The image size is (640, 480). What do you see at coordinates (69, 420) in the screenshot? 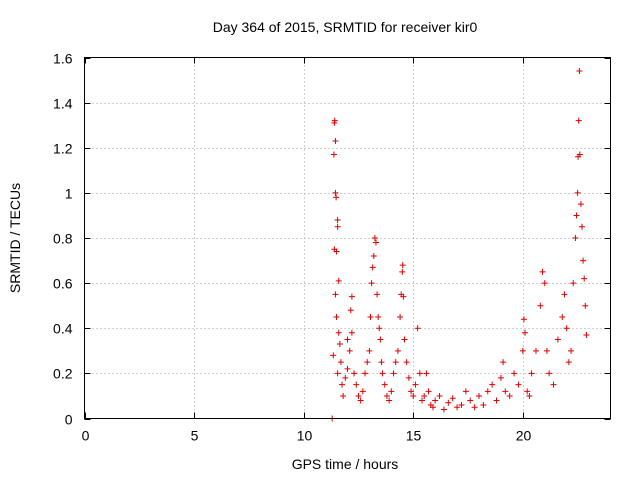
I see `y-tick-label: 0` at bounding box center [69, 420].